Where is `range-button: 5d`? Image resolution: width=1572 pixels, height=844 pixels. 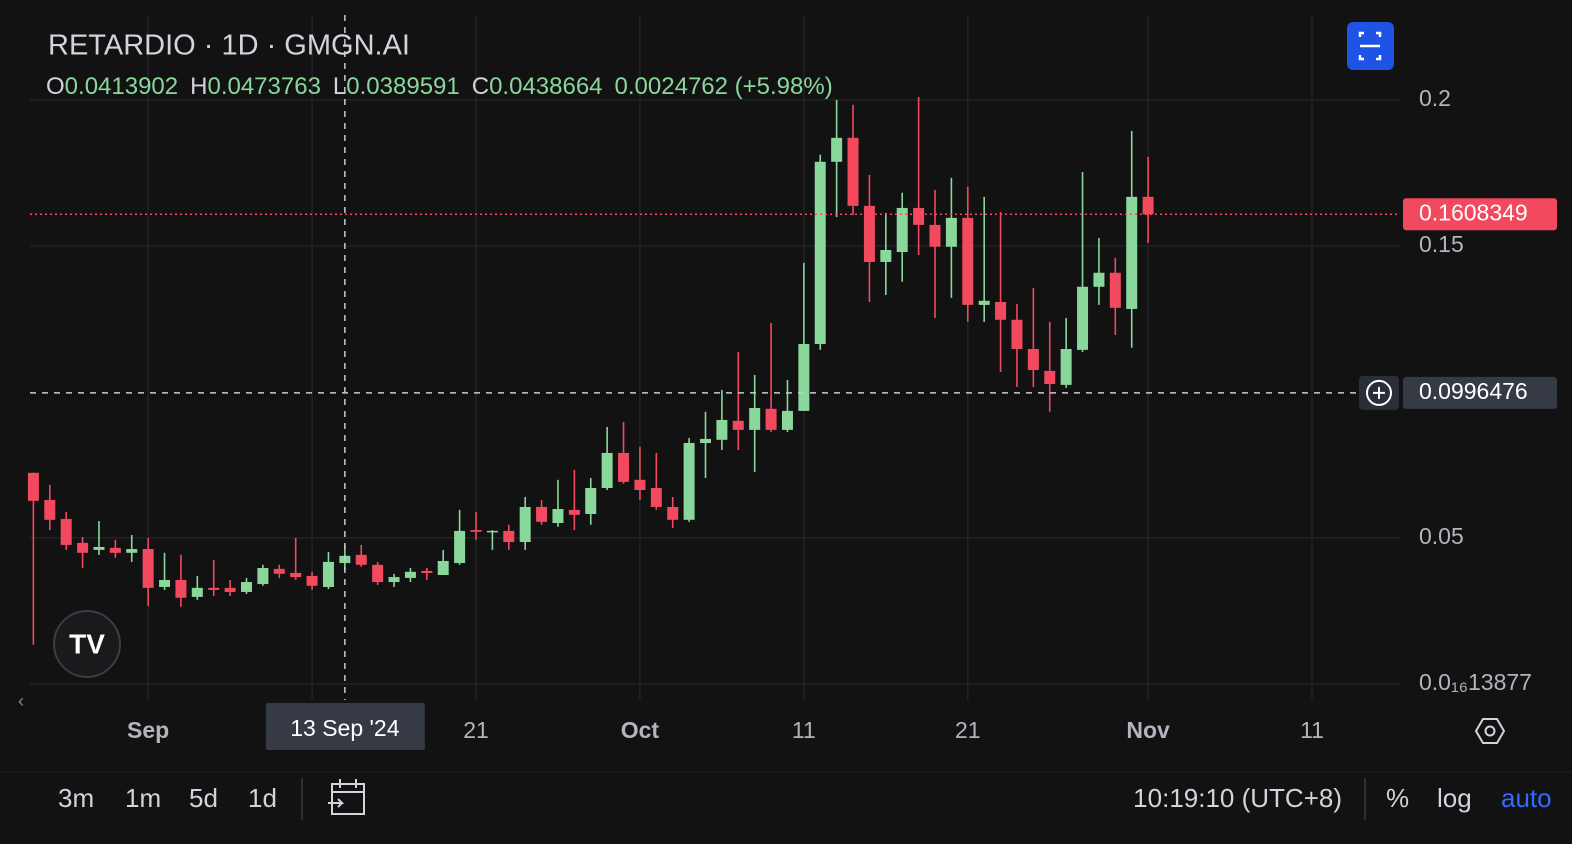 range-button: 5d is located at coordinates (203, 798).